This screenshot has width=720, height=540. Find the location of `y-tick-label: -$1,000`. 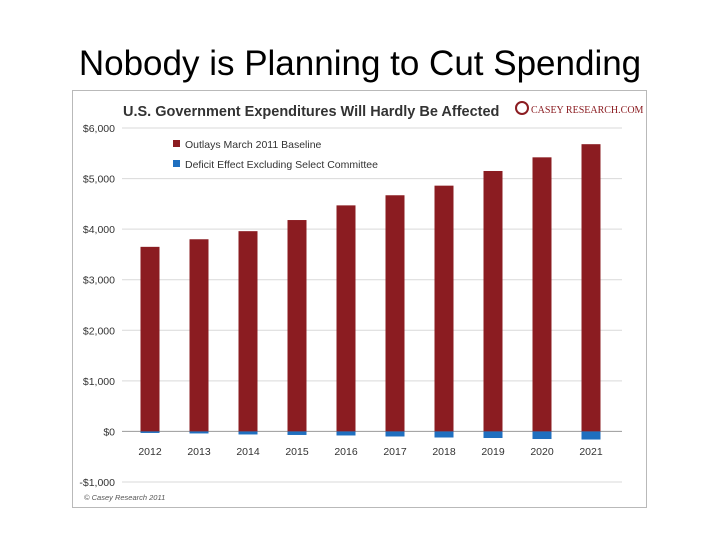

y-tick-label: -$1,000 is located at coordinates (97, 483).